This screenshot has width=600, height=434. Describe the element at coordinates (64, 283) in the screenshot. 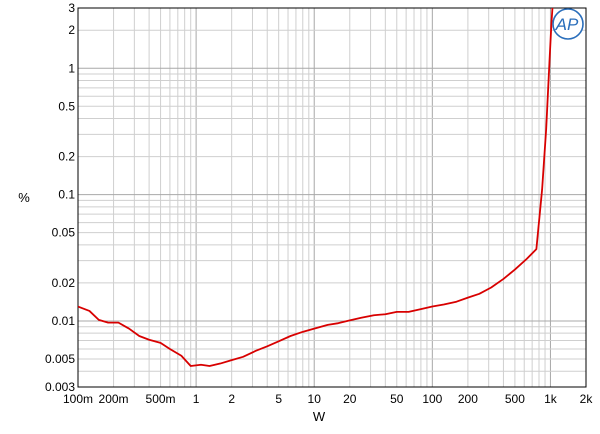

I see `y-tick-label: 0.02` at that location.